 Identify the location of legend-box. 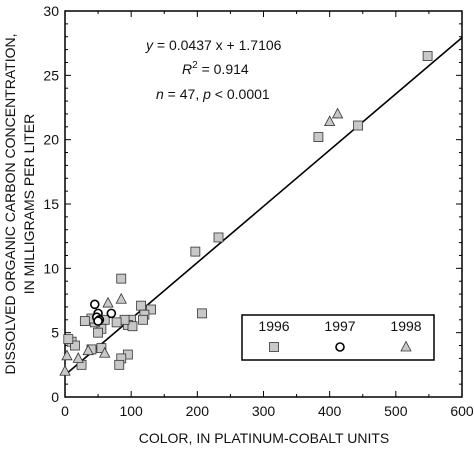
(338, 337).